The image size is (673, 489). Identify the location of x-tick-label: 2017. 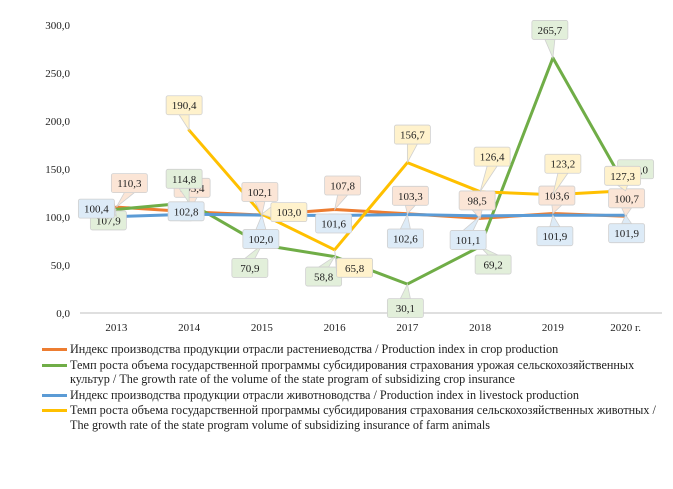
(407, 328).